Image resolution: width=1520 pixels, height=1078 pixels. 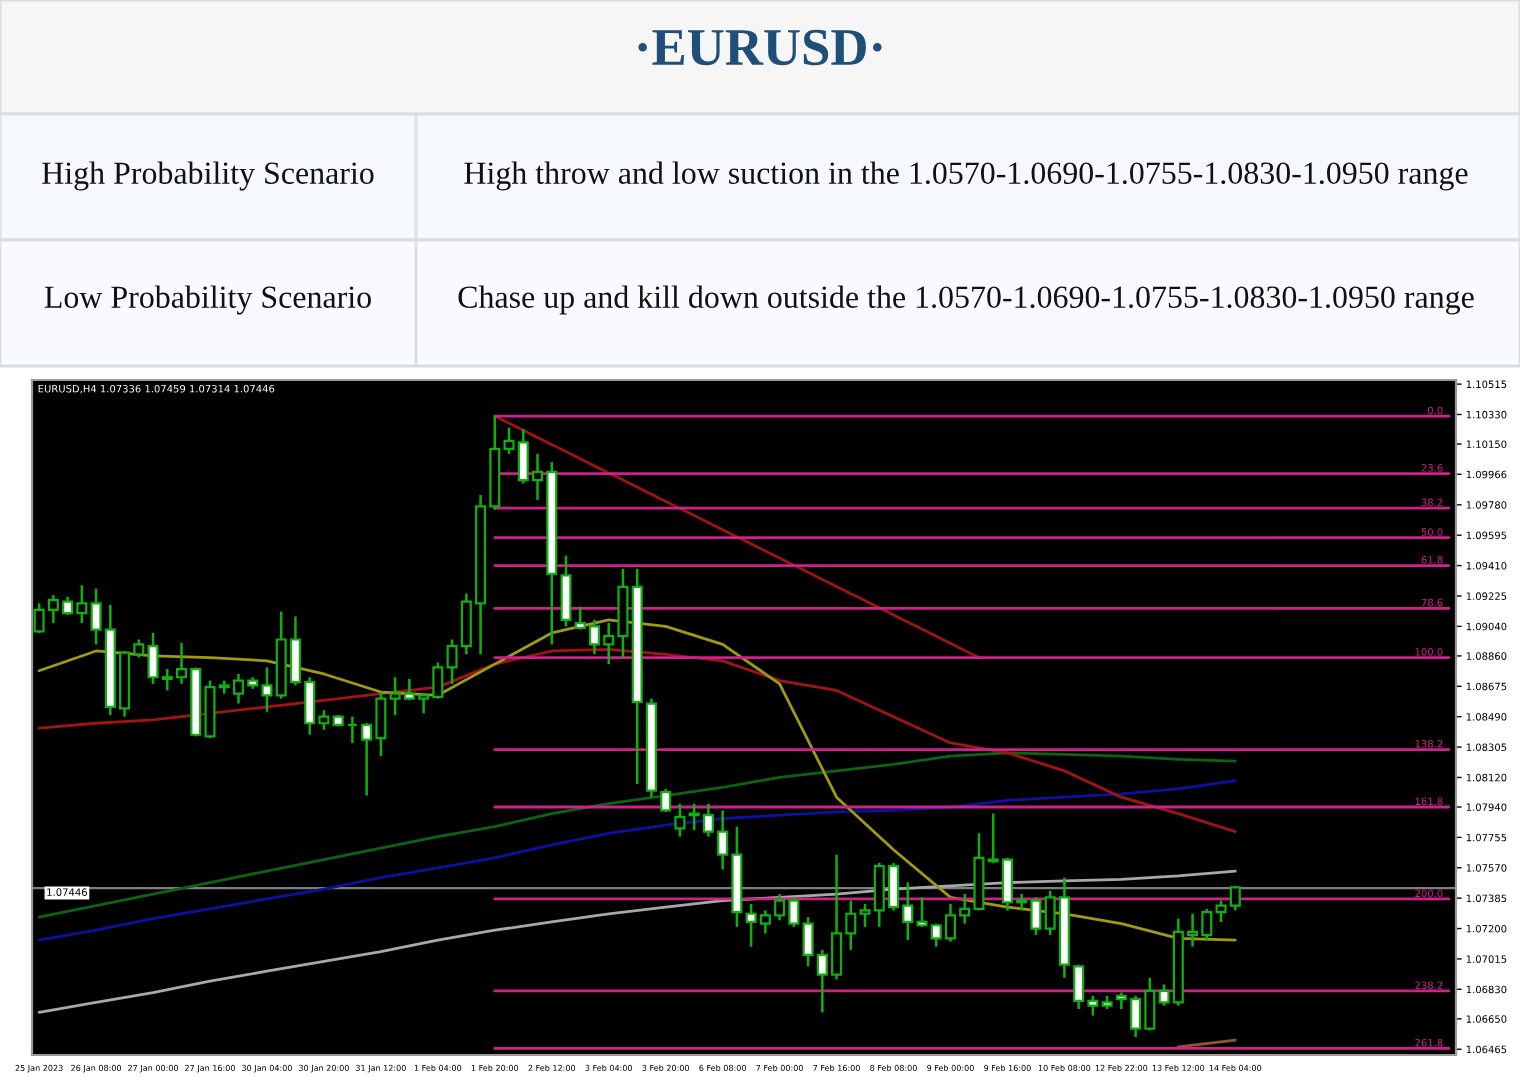 What do you see at coordinates (207, 300) in the screenshot?
I see `text: Low Probability Scenario` at bounding box center [207, 300].